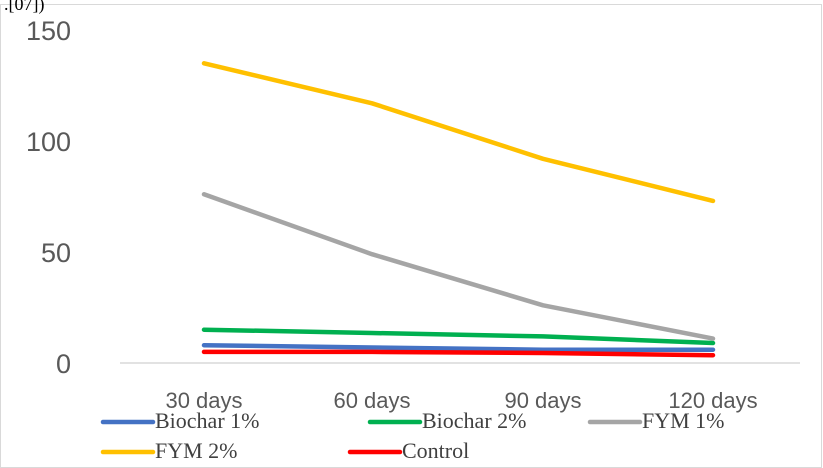 The width and height of the screenshot is (823, 468). I want to click on series-line-control, so click(458, 353).